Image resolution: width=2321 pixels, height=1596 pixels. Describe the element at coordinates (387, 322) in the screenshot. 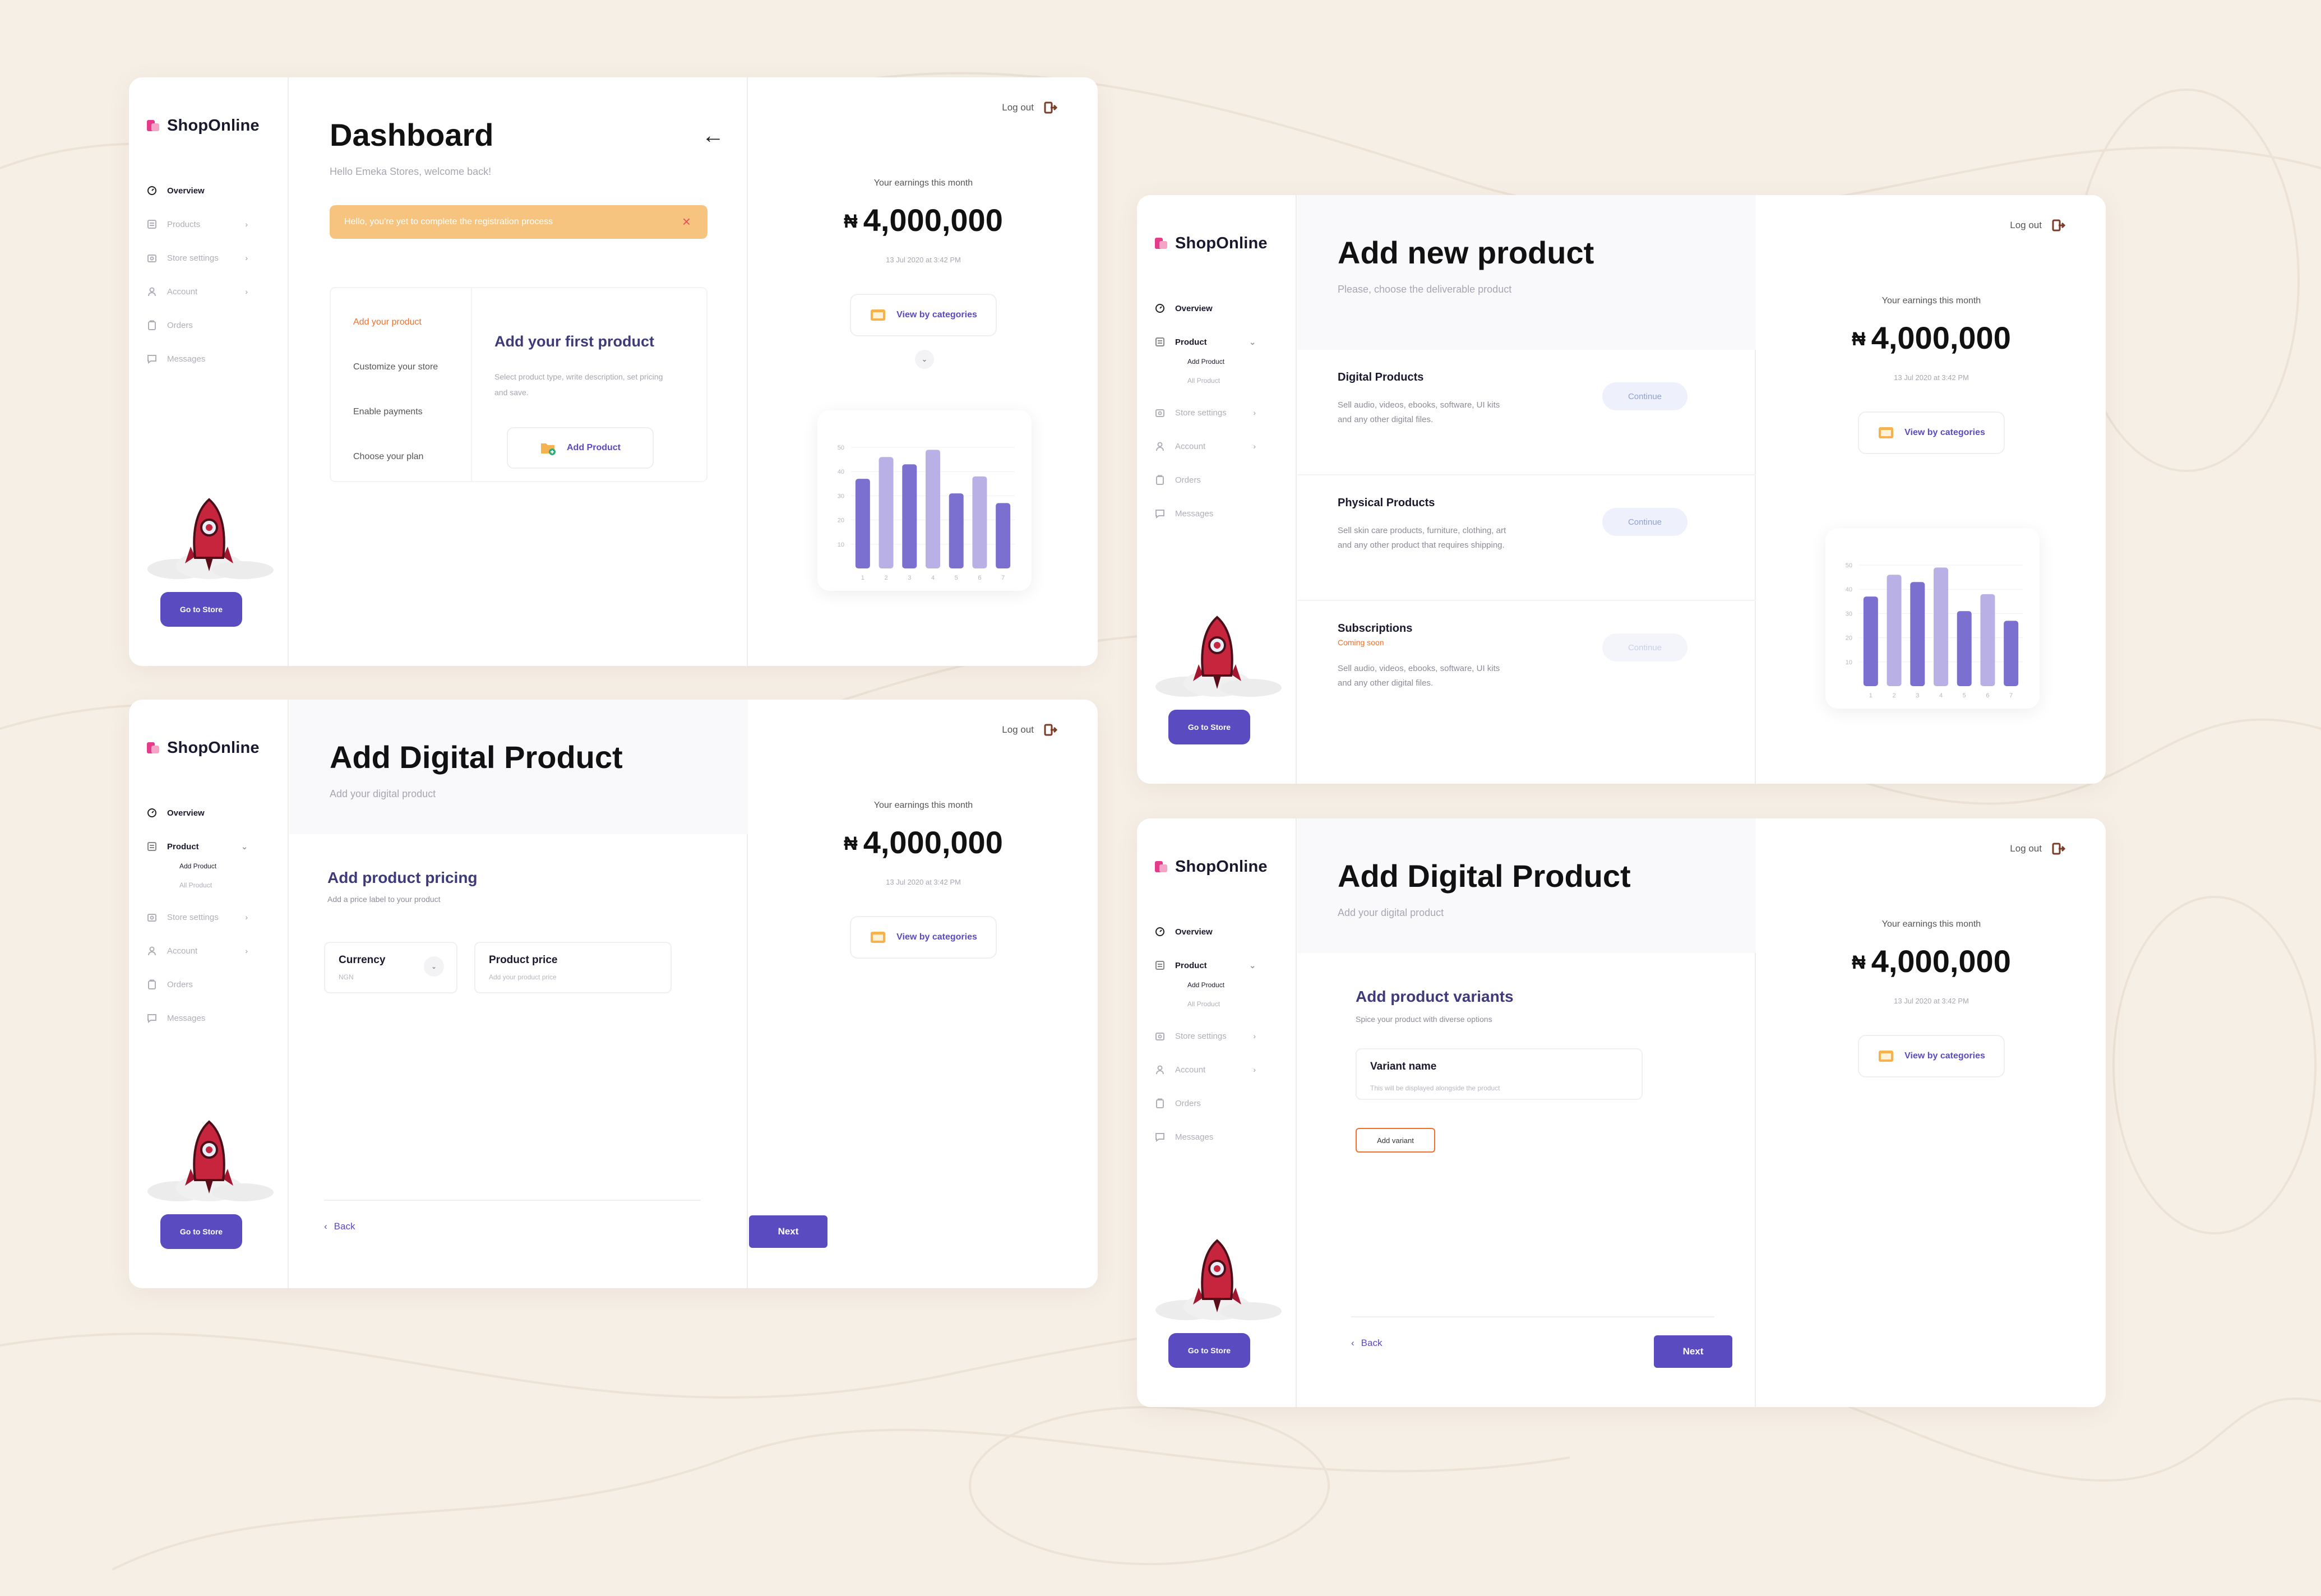

I see `step-add-product: Add your product` at that location.